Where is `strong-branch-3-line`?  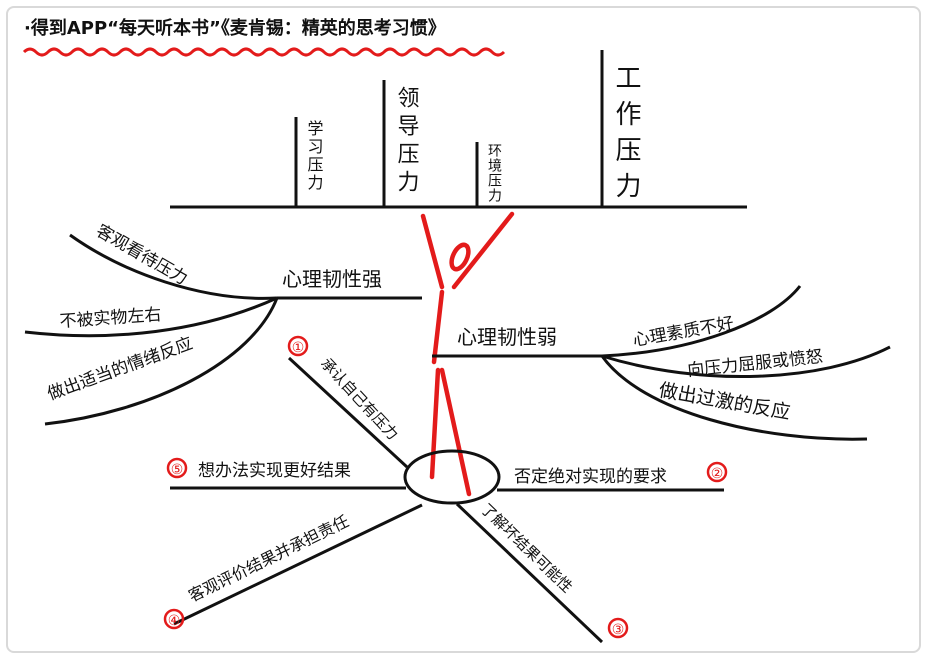
strong-branch-3-line is located at coordinates (161, 361).